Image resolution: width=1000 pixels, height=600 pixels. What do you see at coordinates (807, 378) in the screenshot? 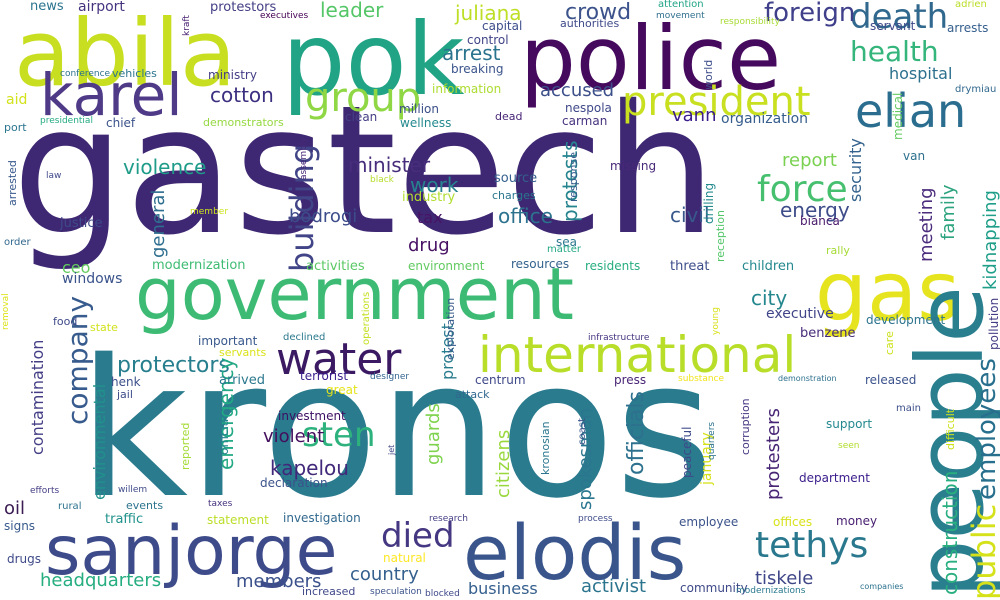
I see `word-demonstration: demonstration` at bounding box center [807, 378].